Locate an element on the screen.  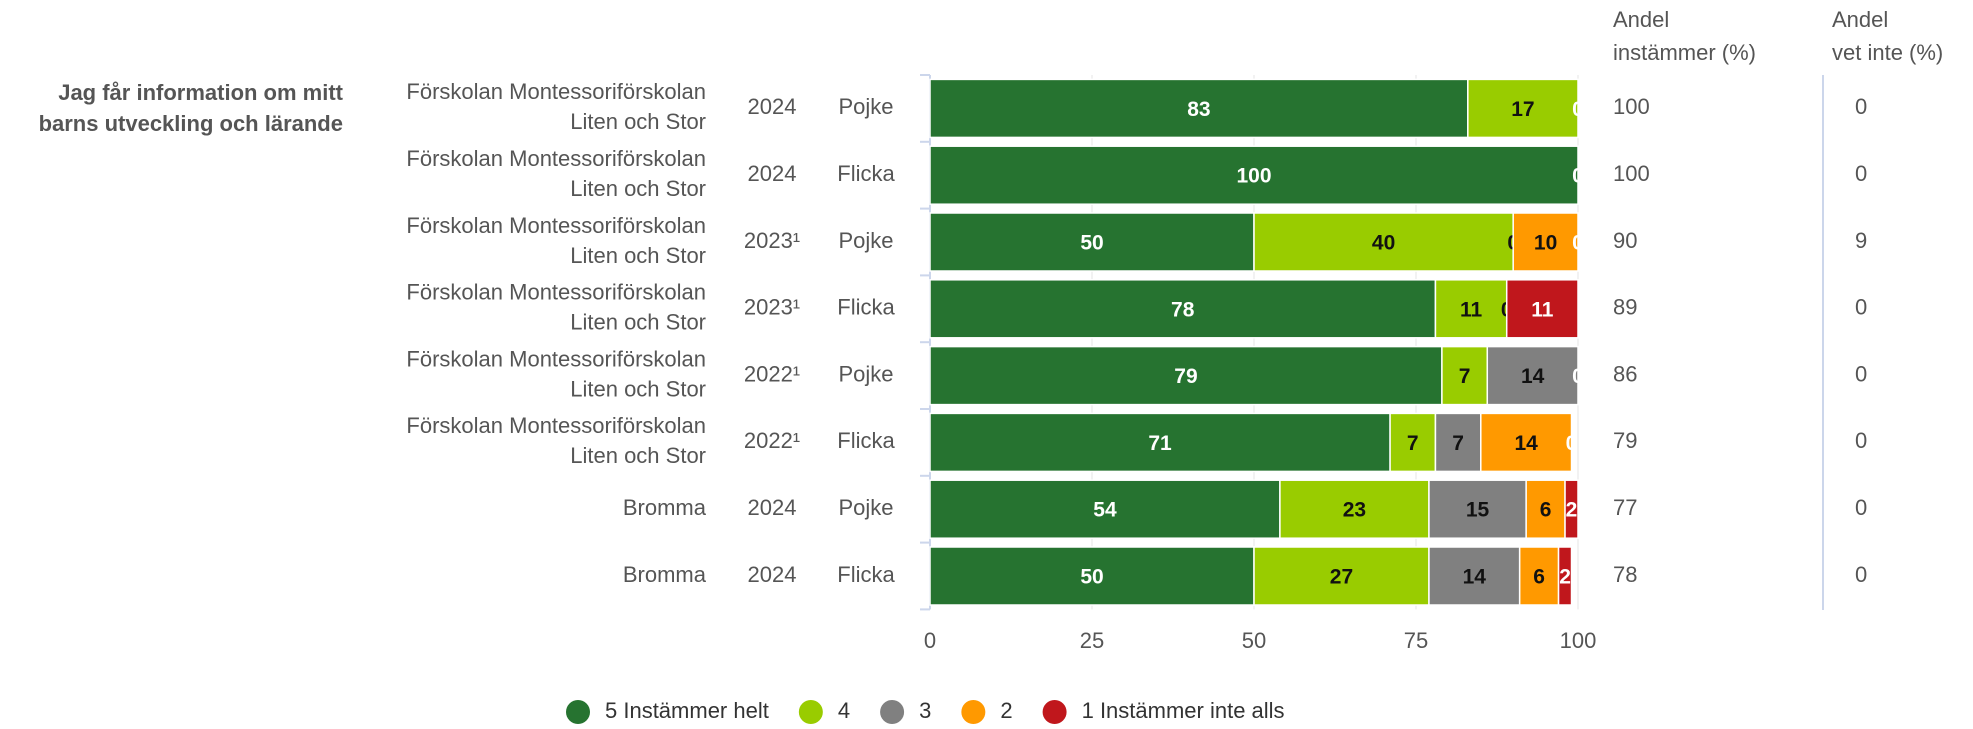
segment-label: 71 is located at coordinates (1160, 443).